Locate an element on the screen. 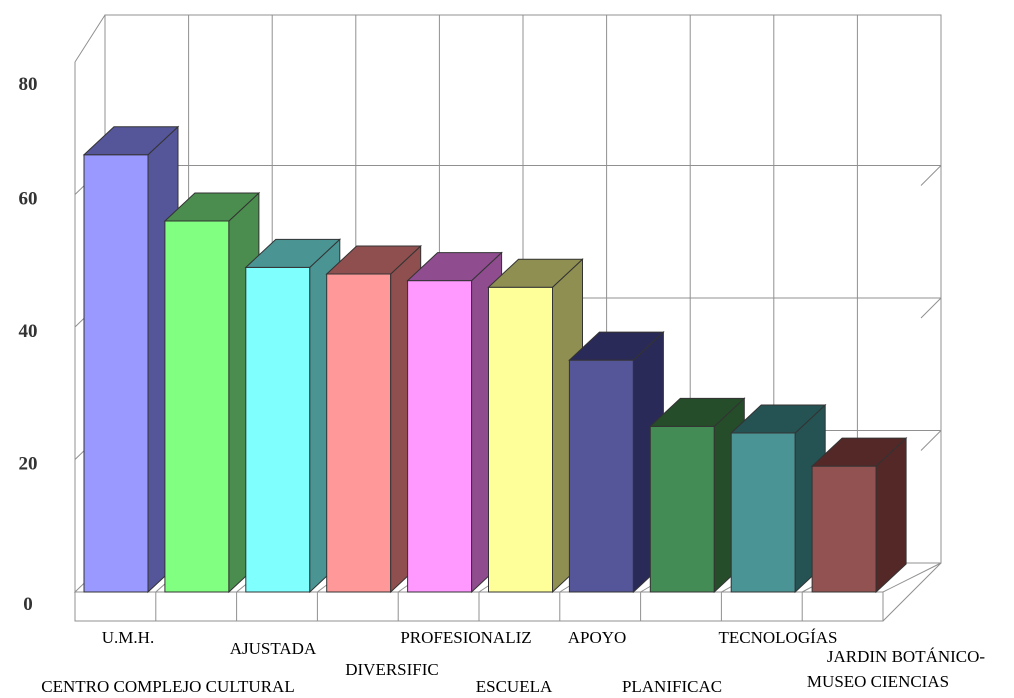  y-tick-label: 60 is located at coordinates (28, 199).